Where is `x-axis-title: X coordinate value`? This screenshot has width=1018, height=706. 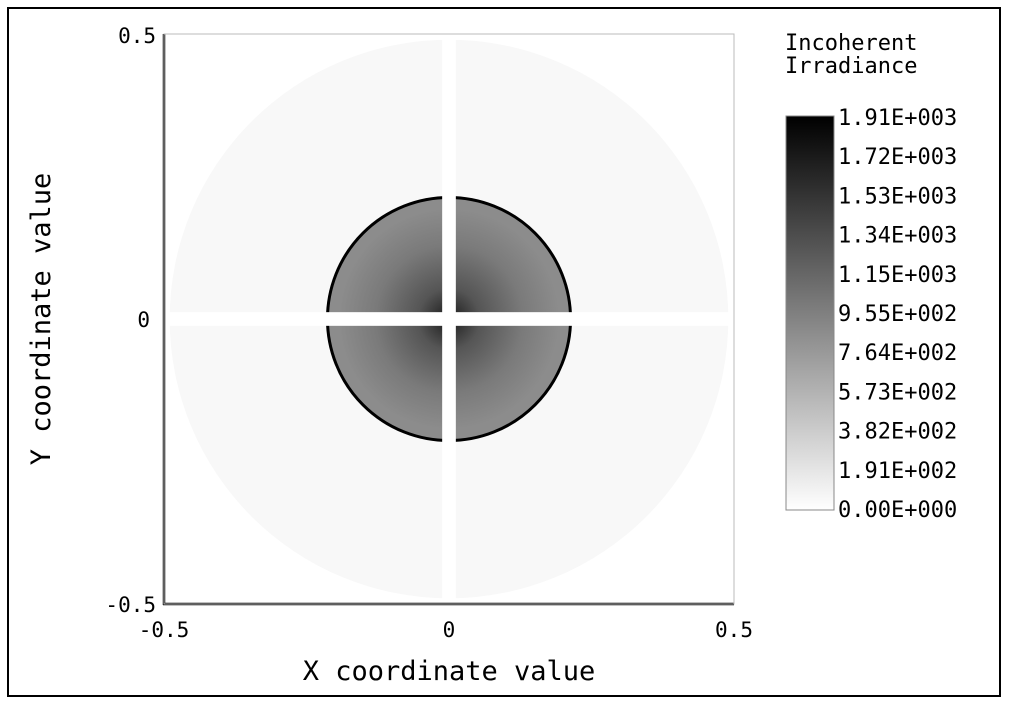 x-axis-title: X coordinate value is located at coordinates (449, 671).